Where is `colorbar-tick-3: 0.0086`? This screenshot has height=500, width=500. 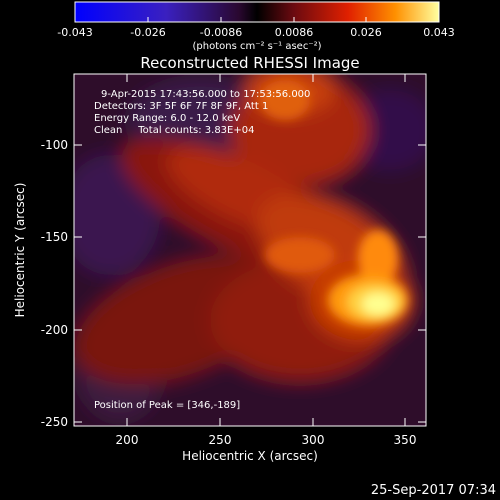
colorbar-tick-3: 0.0086 is located at coordinates (294, 32).